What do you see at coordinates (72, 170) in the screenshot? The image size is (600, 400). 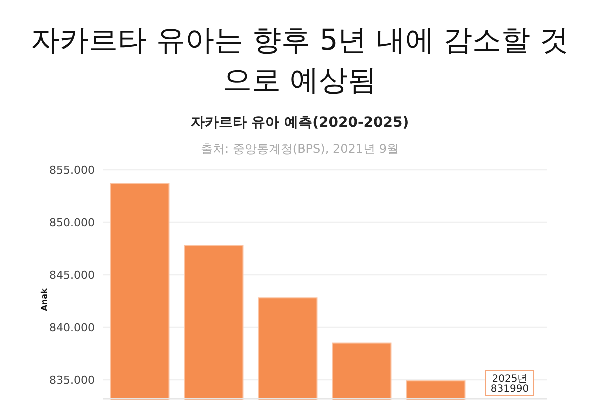 I see `y-tick-label: 855.000` at bounding box center [72, 170].